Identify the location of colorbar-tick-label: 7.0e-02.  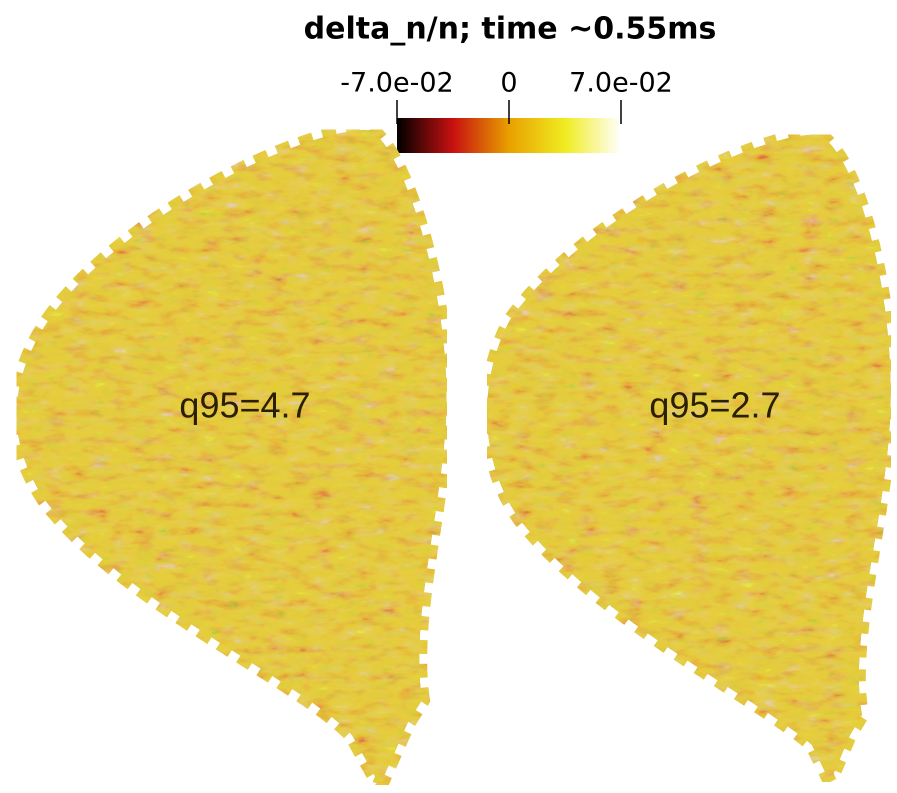
(621, 83).